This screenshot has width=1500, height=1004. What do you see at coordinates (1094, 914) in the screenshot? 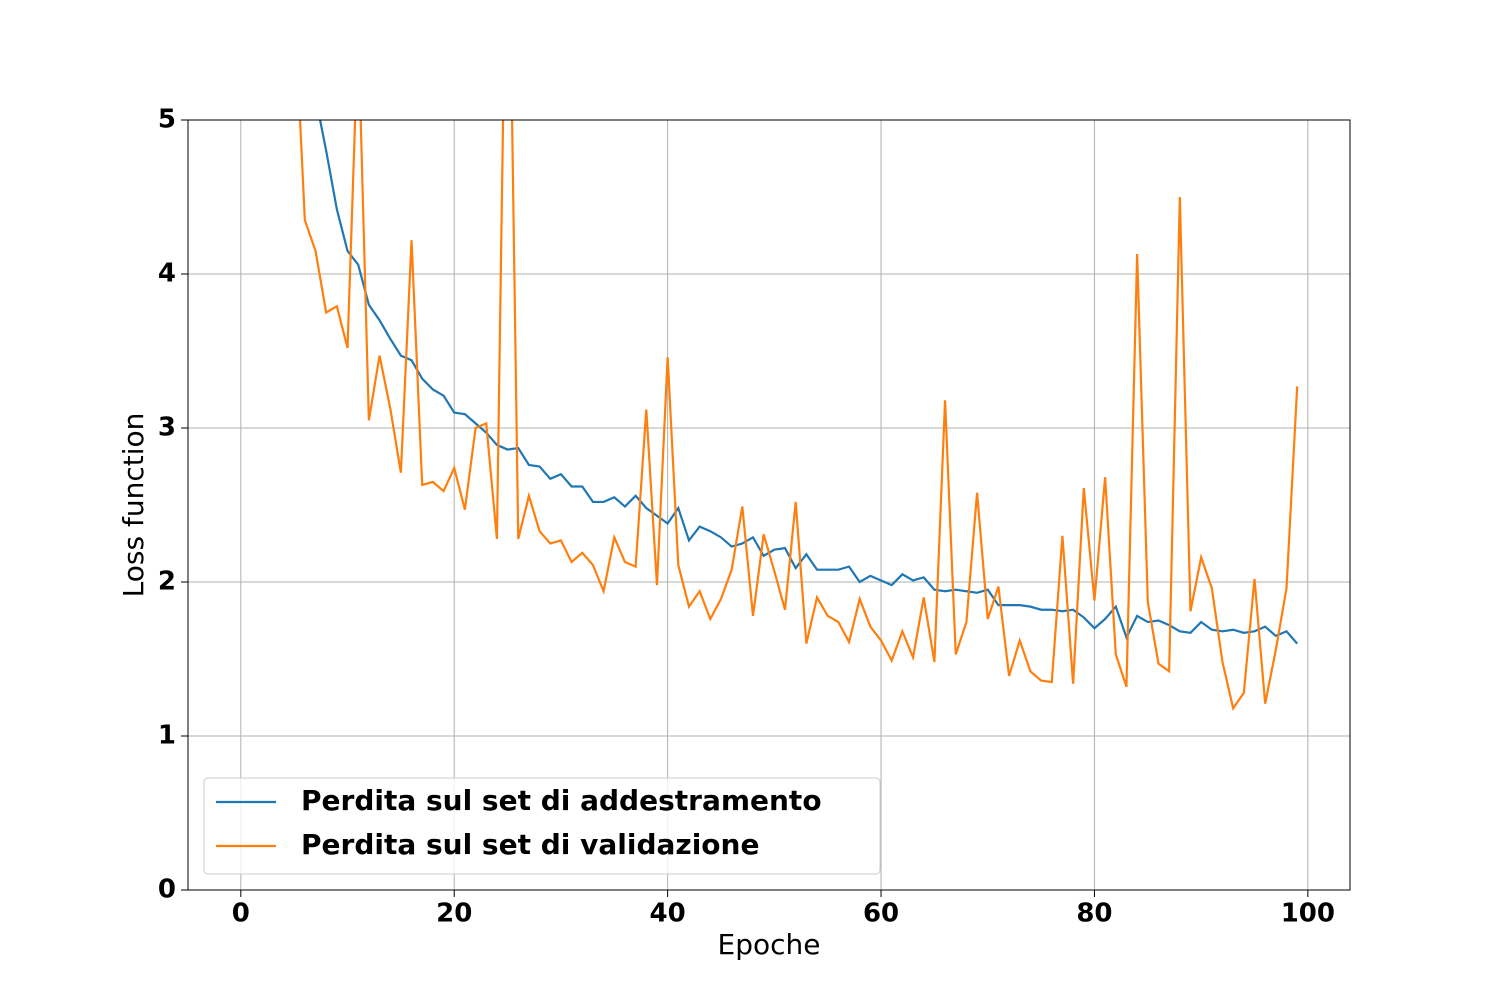
I see `x-tick-label: 80` at bounding box center [1094, 914].